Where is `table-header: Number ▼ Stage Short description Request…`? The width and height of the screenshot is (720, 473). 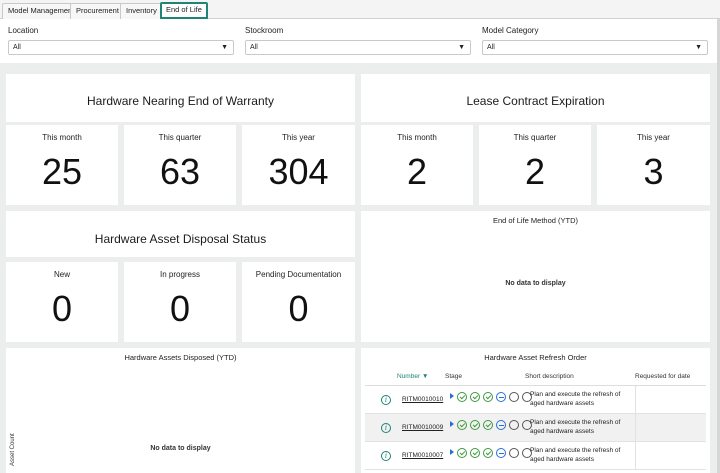 table-header: Number ▼ Stage Short description Request… is located at coordinates (535, 378).